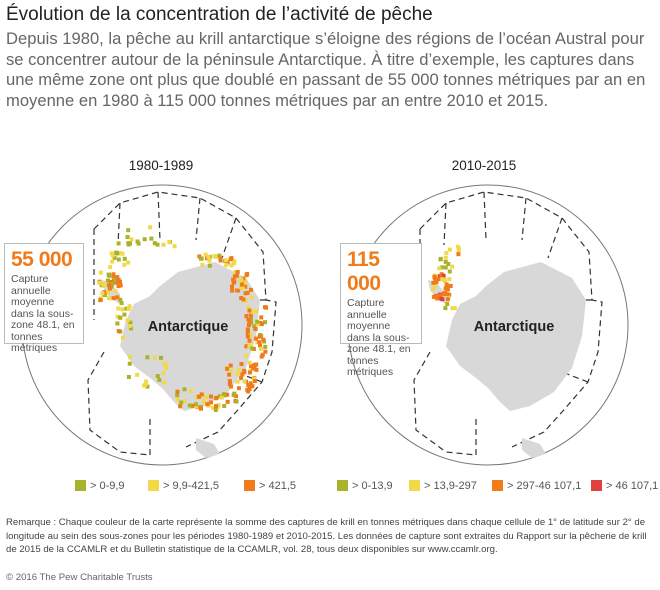 The height and width of the screenshot is (590, 660). Describe the element at coordinates (514, 327) in the screenshot. I see `map-2010-continent-label: Antarctique` at that location.